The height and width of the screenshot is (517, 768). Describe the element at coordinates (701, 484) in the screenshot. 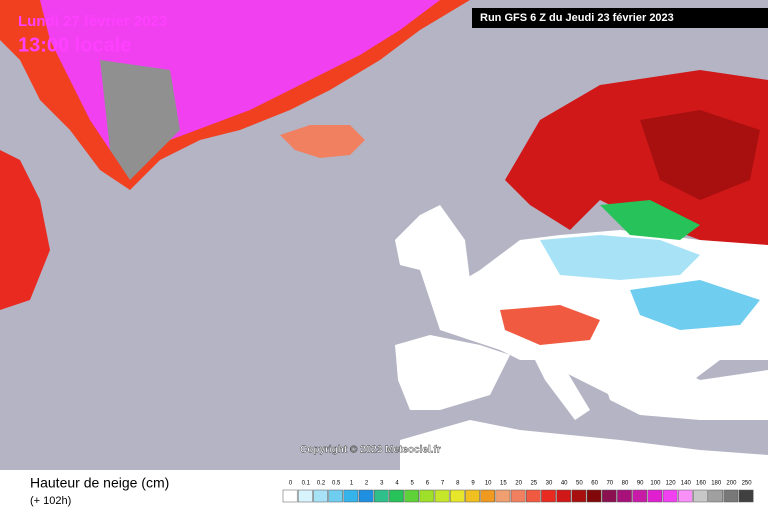

I see `legend-label: 160` at that location.